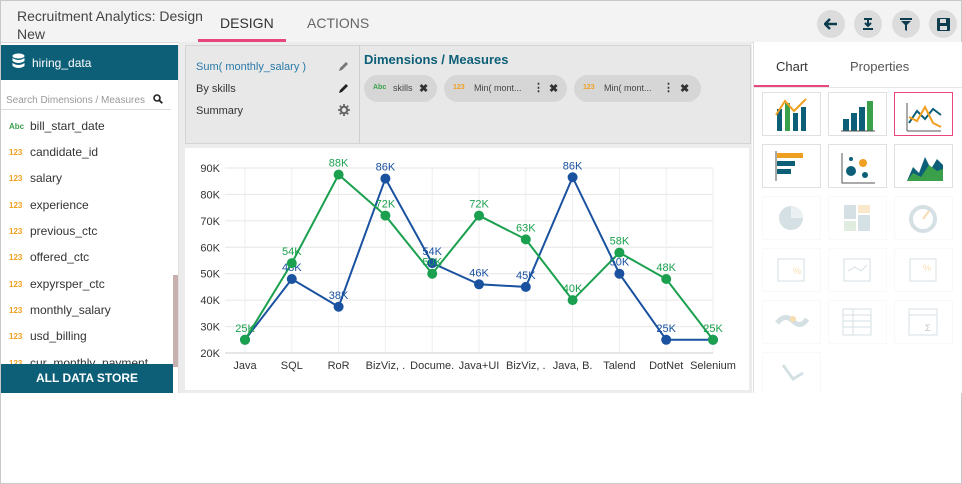  What do you see at coordinates (273, 94) in the screenshot?
I see `config-list: Sum( monthly_salary ) By skills Summary` at bounding box center [273, 94].